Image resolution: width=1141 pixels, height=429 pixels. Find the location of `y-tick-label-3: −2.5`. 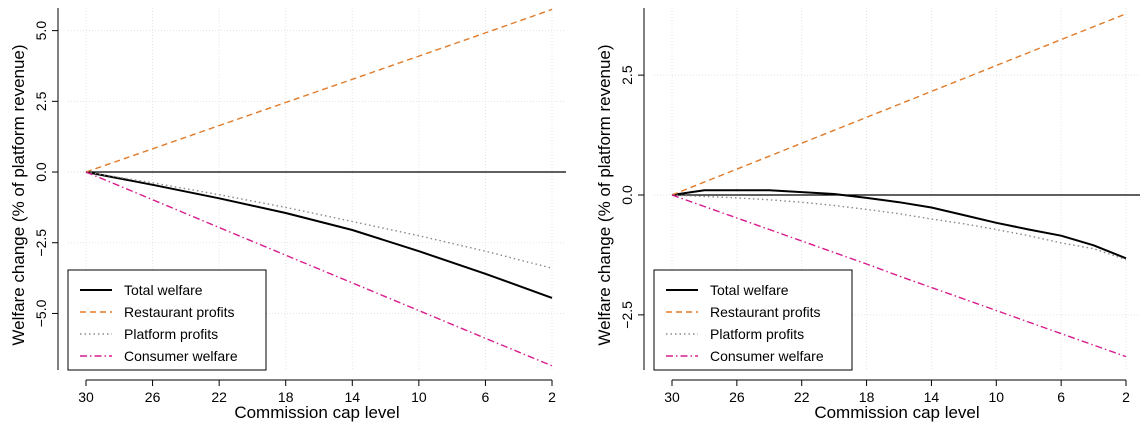

y-tick-label-3: −2.5 is located at coordinates (41, 243).